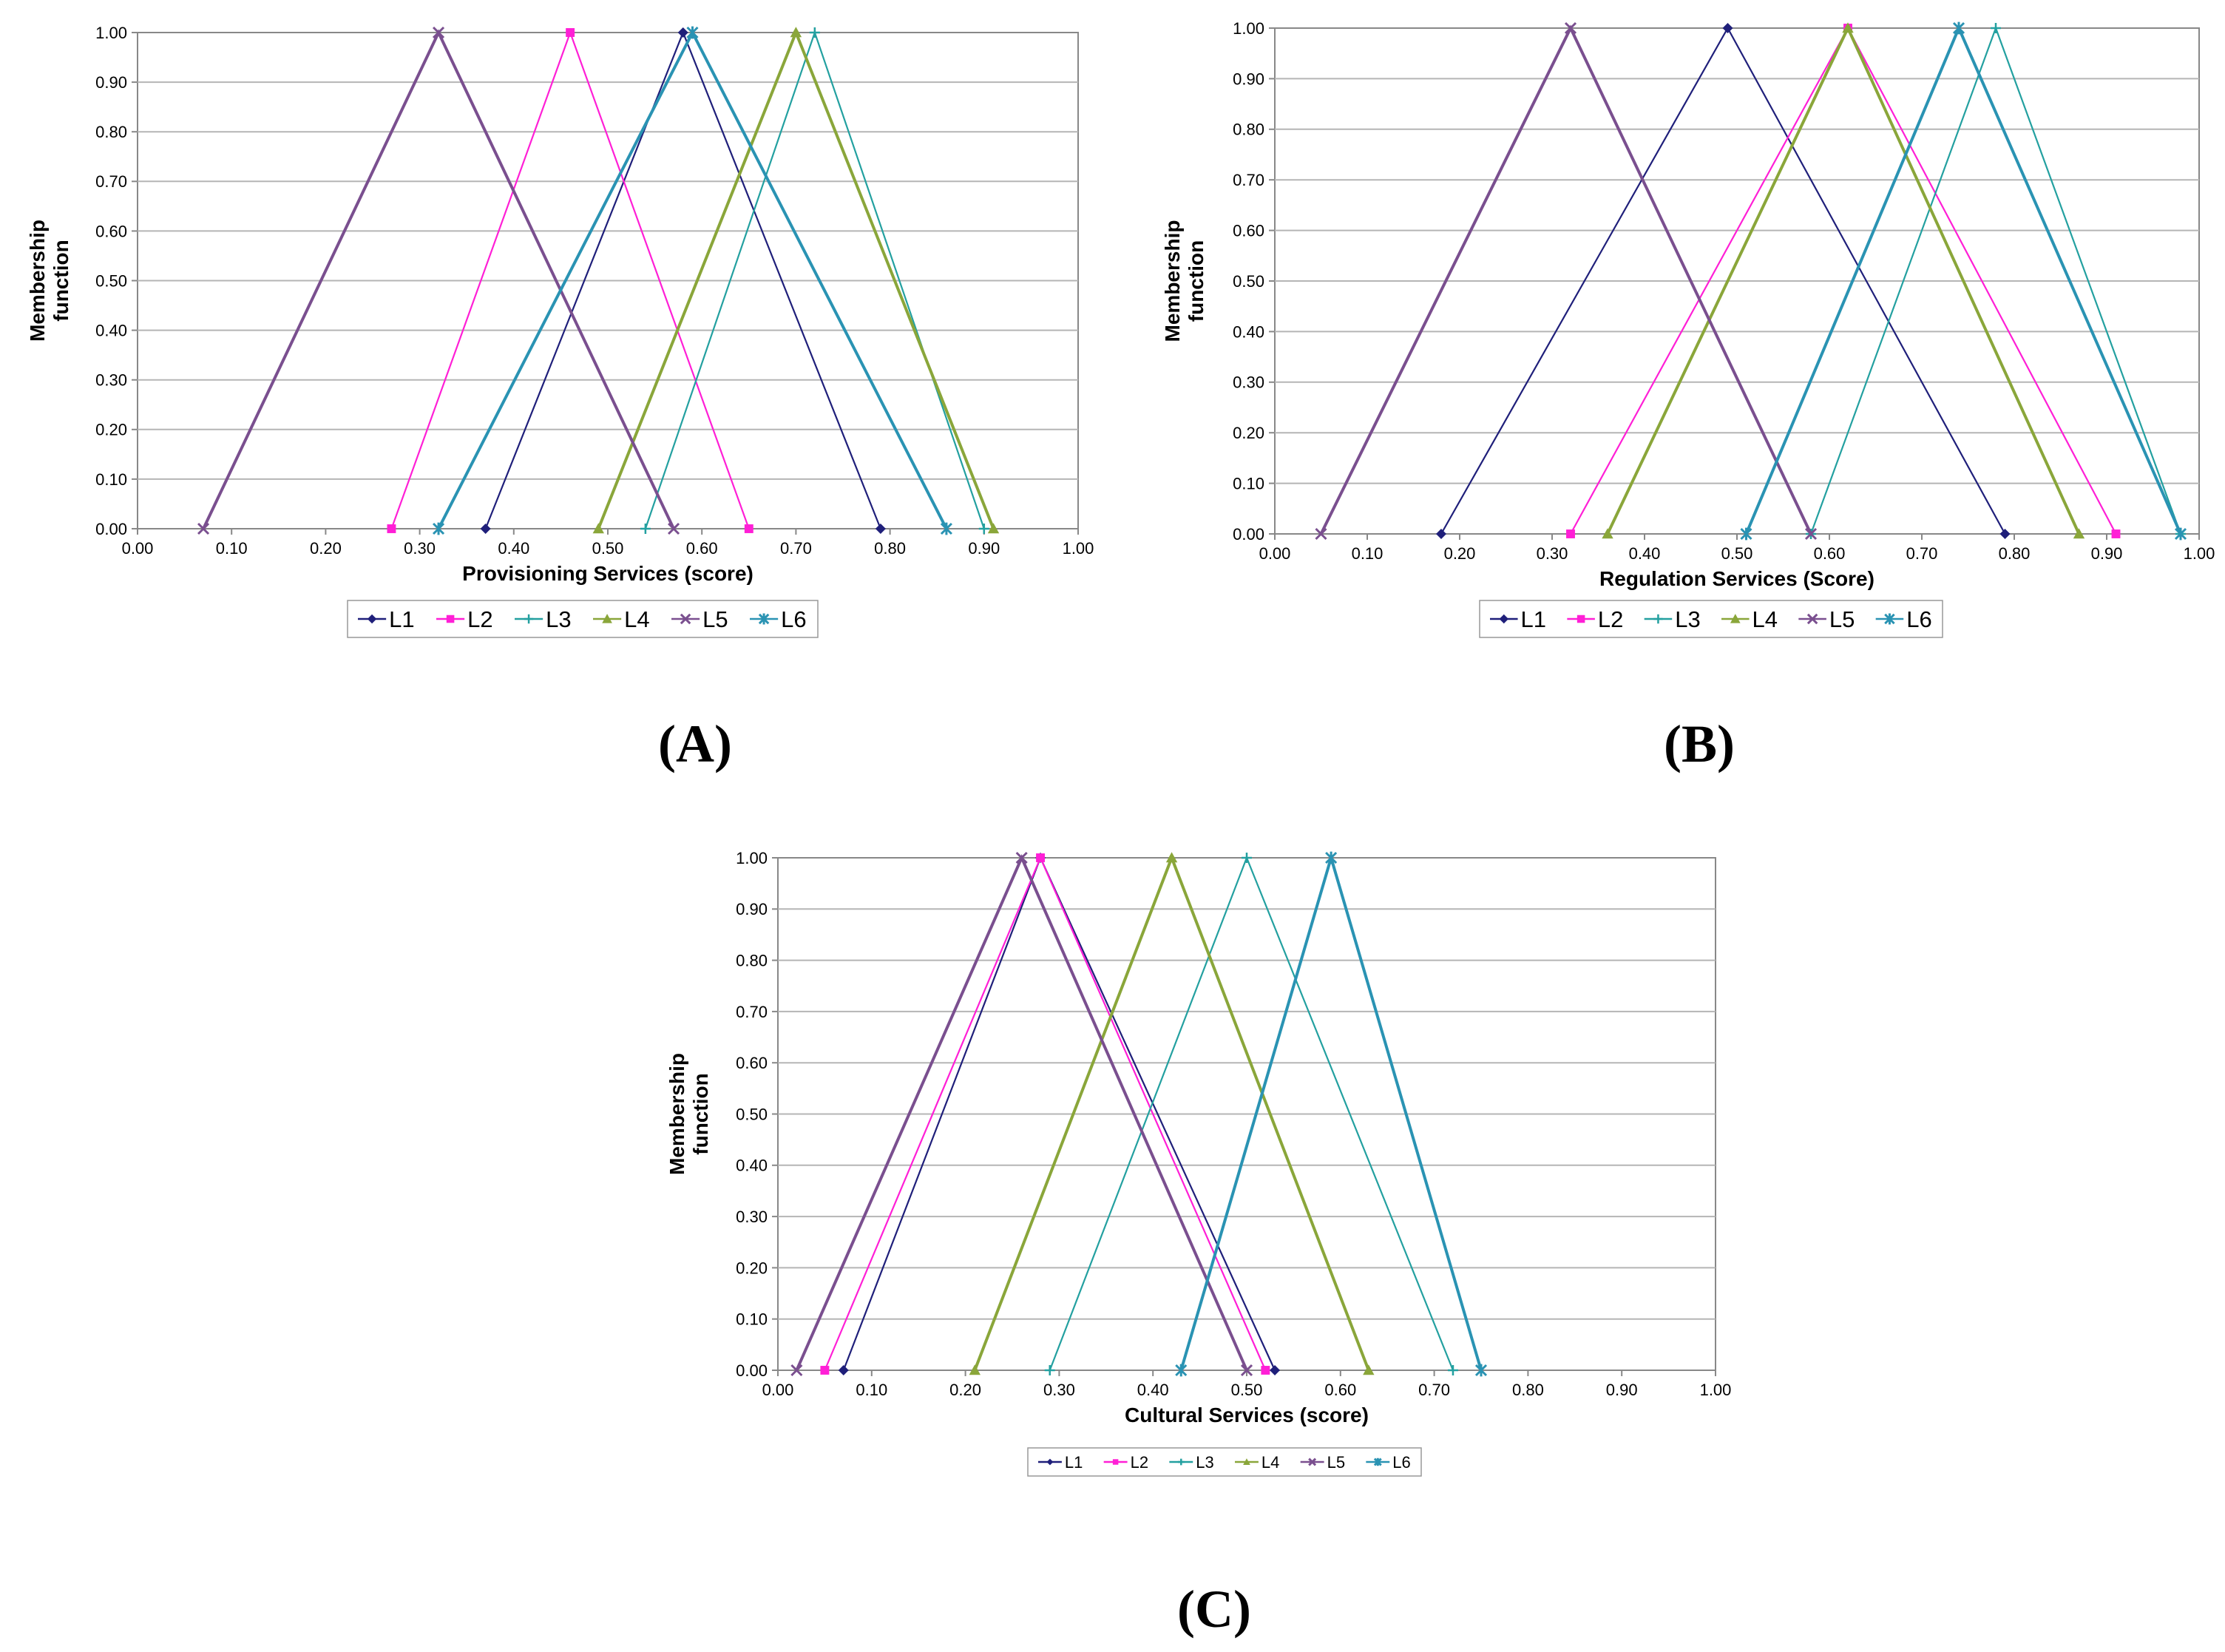 The width and height of the screenshot is (2225, 1652). Describe the element at coordinates (752, 1012) in the screenshot. I see `y-tick-label: 0.70` at that location.